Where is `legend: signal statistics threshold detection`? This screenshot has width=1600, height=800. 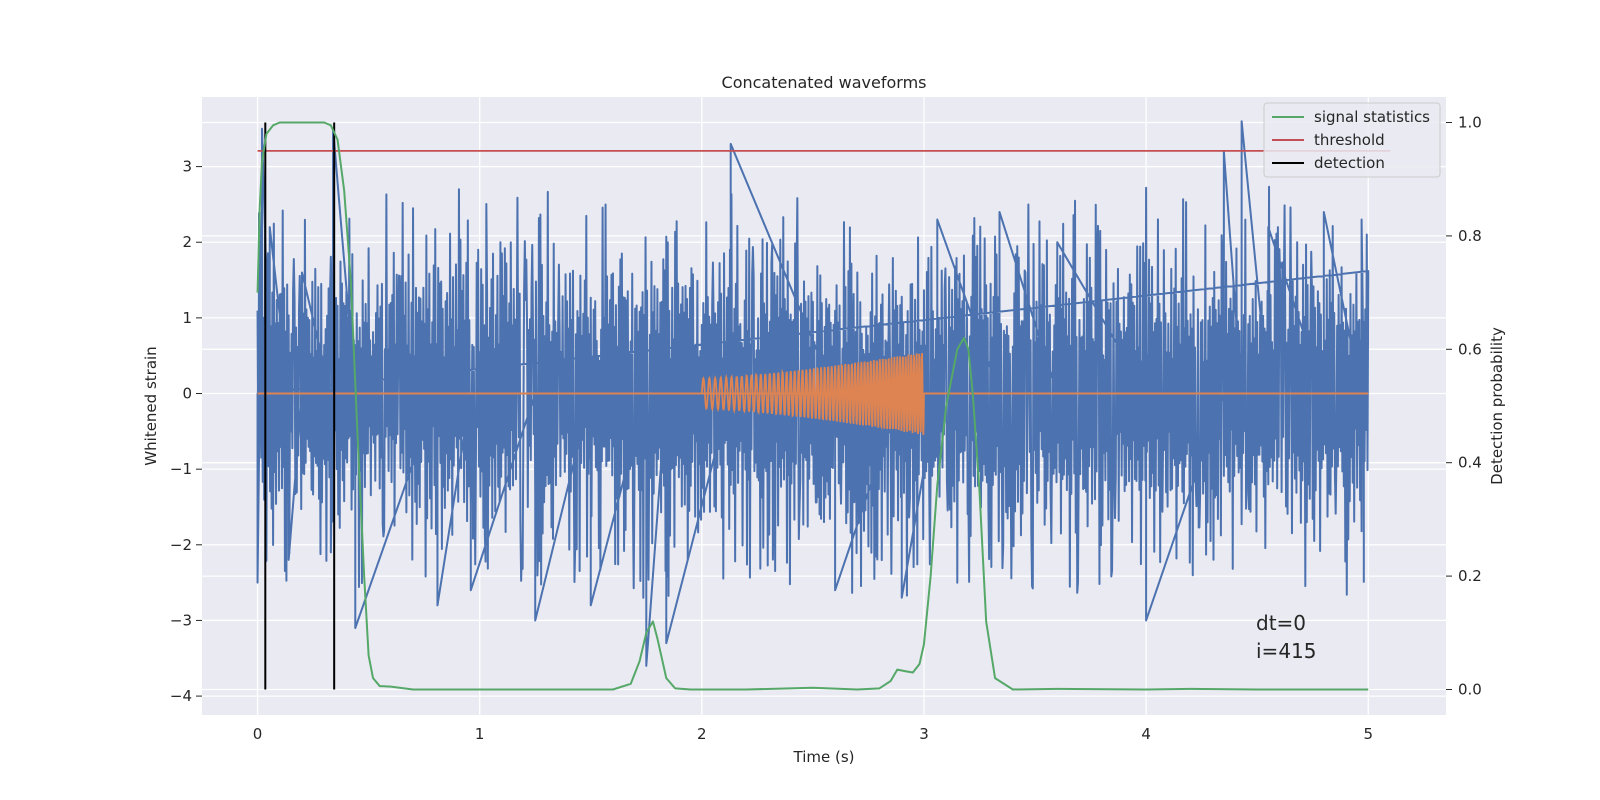 legend: signal statistics threshold detection is located at coordinates (1352, 140).